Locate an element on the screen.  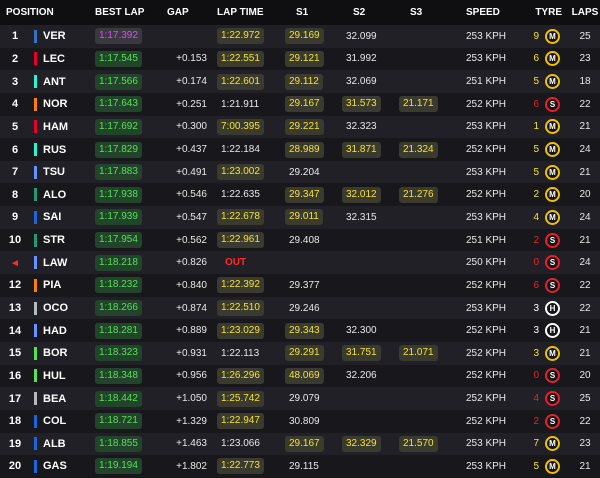
driver-code: STR is located at coordinates (54, 240).